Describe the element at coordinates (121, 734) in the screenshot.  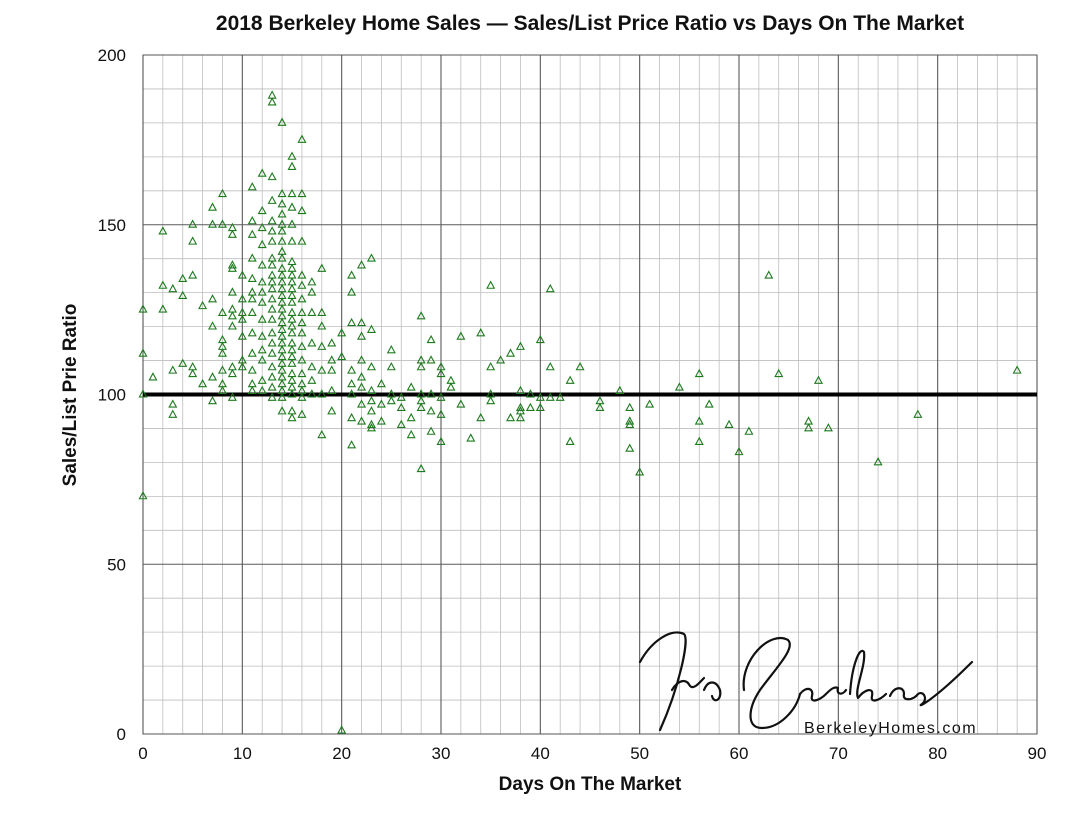
I see `y-tick-label: 0` at that location.